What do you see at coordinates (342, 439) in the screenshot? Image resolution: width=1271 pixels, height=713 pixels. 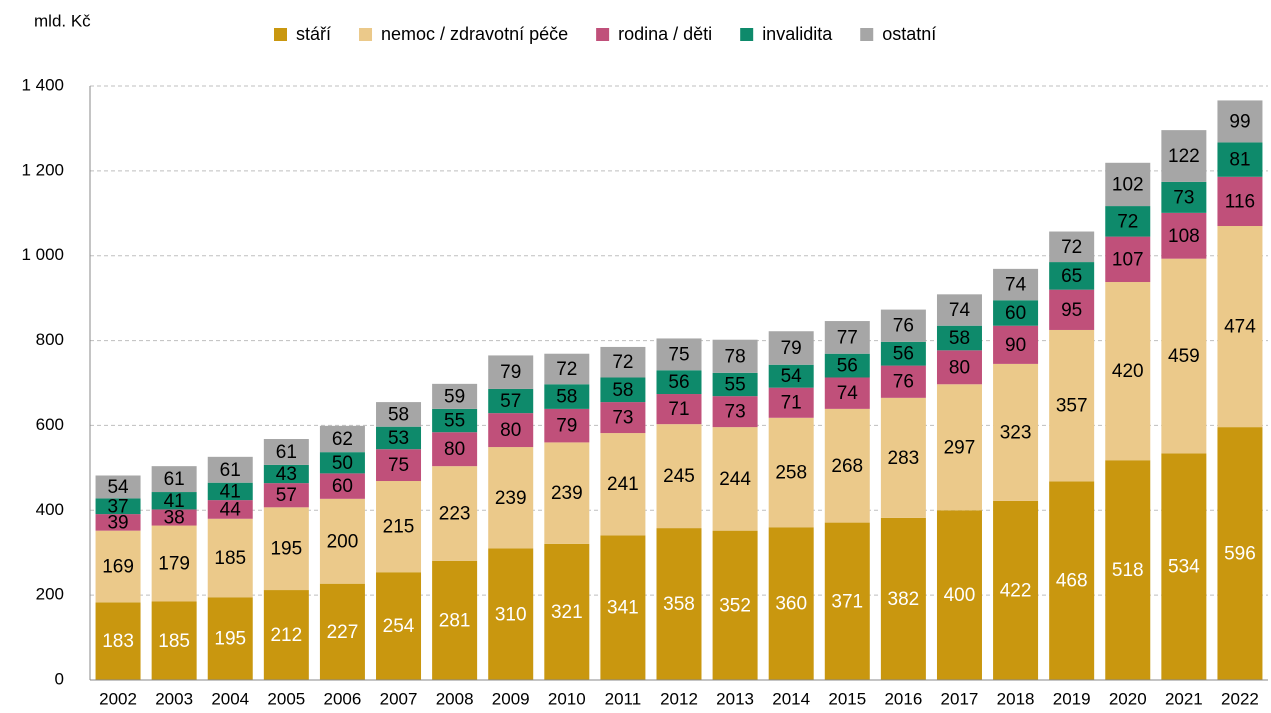 I see `data-label: 62` at bounding box center [342, 439].